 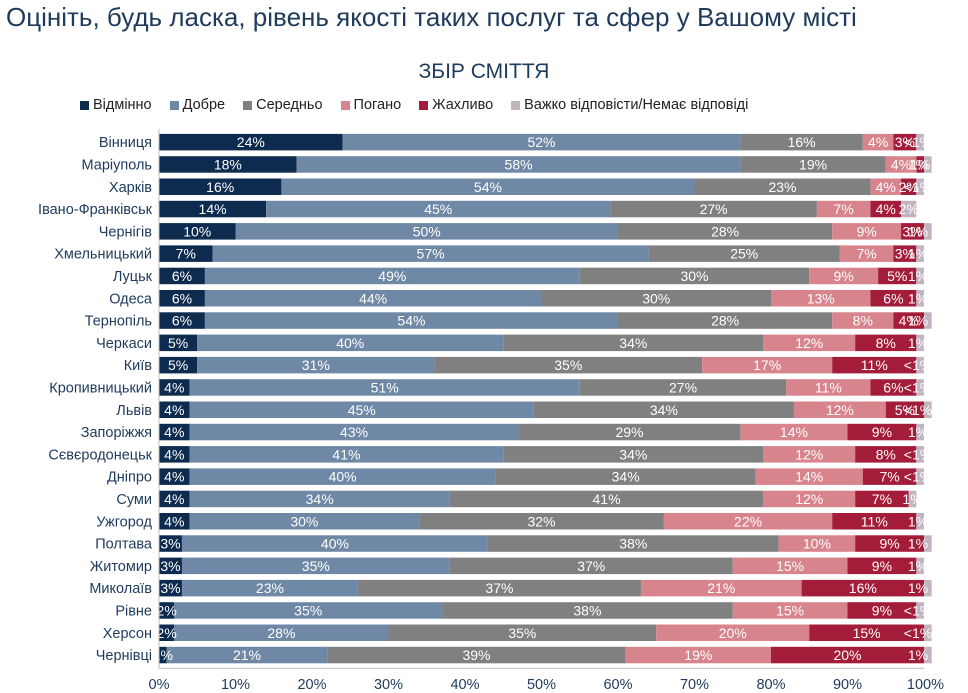 I want to click on data-label: 54%, so click(x=411, y=321).